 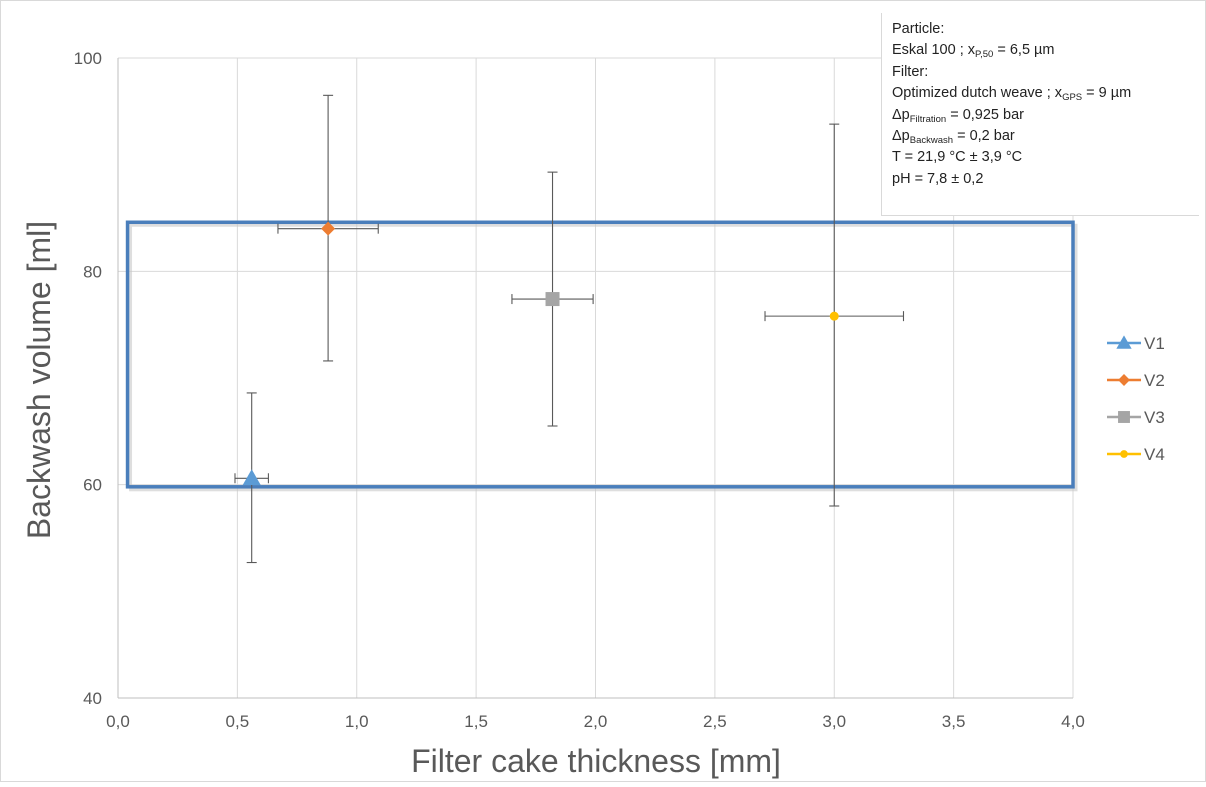 I want to click on legend-label-v3: V3, so click(x=1154, y=417).